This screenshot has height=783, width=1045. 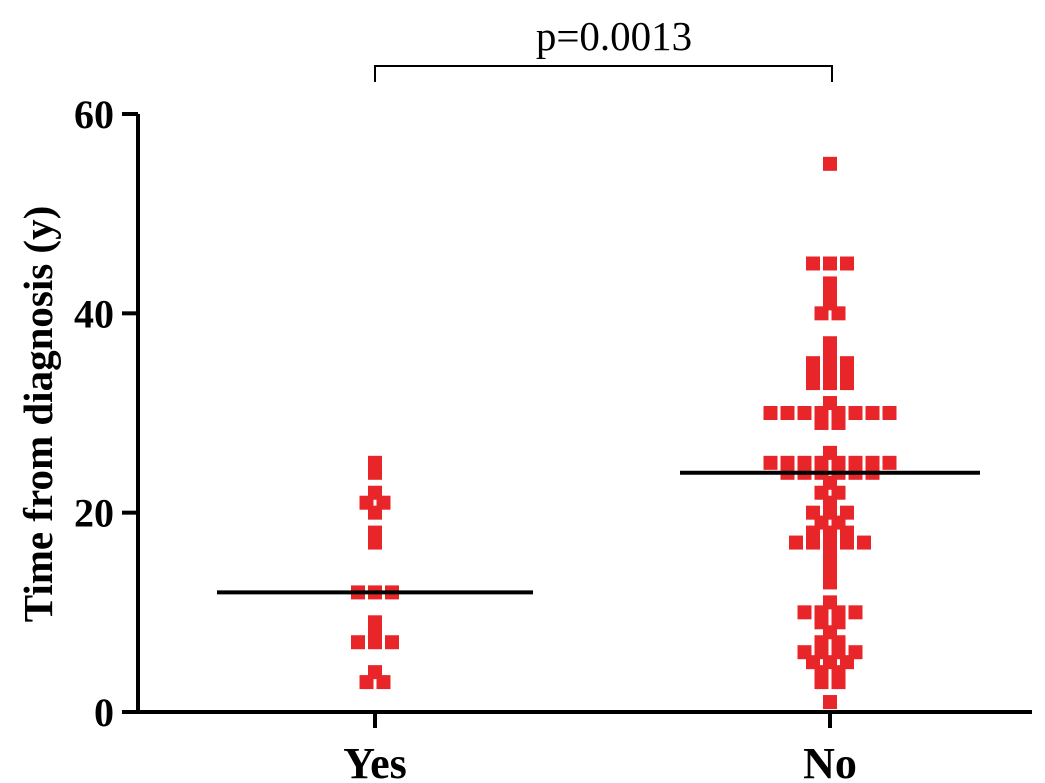 What do you see at coordinates (106, 413) in the screenshot?
I see `y-axis-ticks: 0 20 40 60` at bounding box center [106, 413].